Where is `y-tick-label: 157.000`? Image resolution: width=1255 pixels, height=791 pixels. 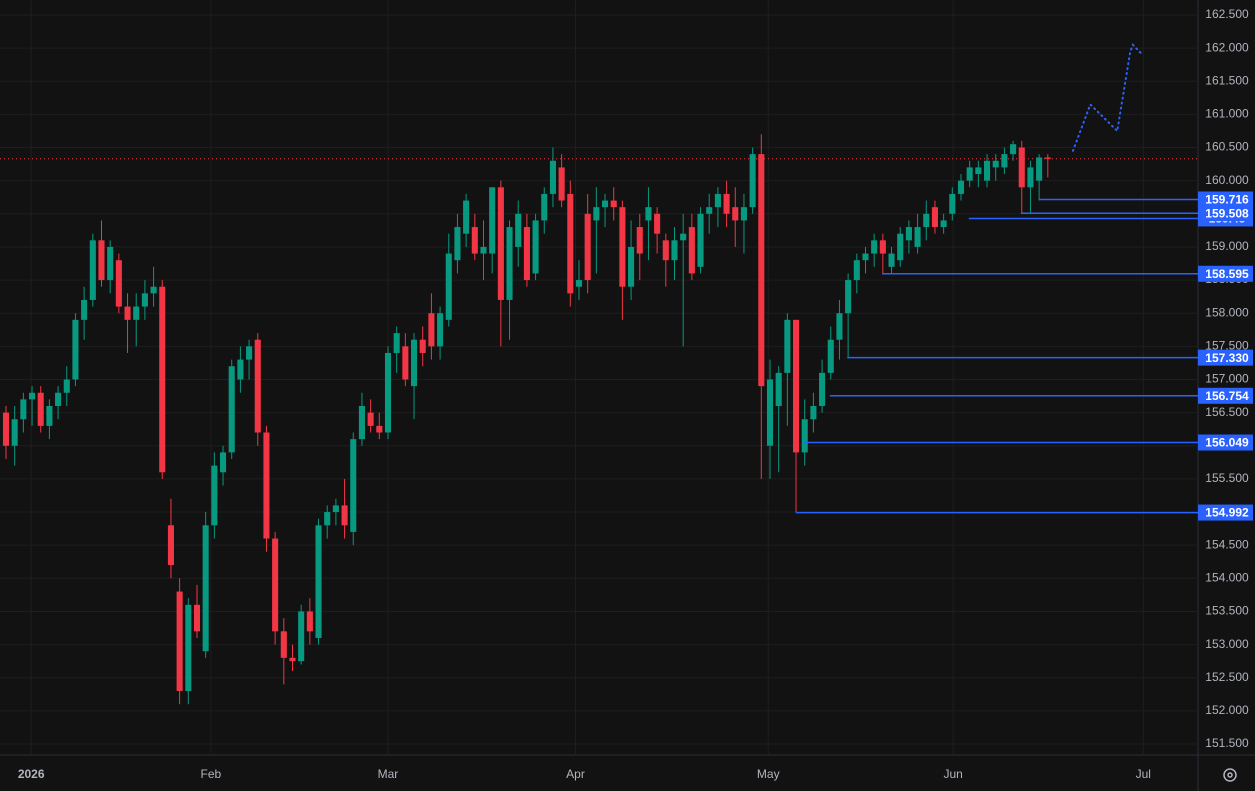
y-tick-label: 157.000 is located at coordinates (1227, 379).